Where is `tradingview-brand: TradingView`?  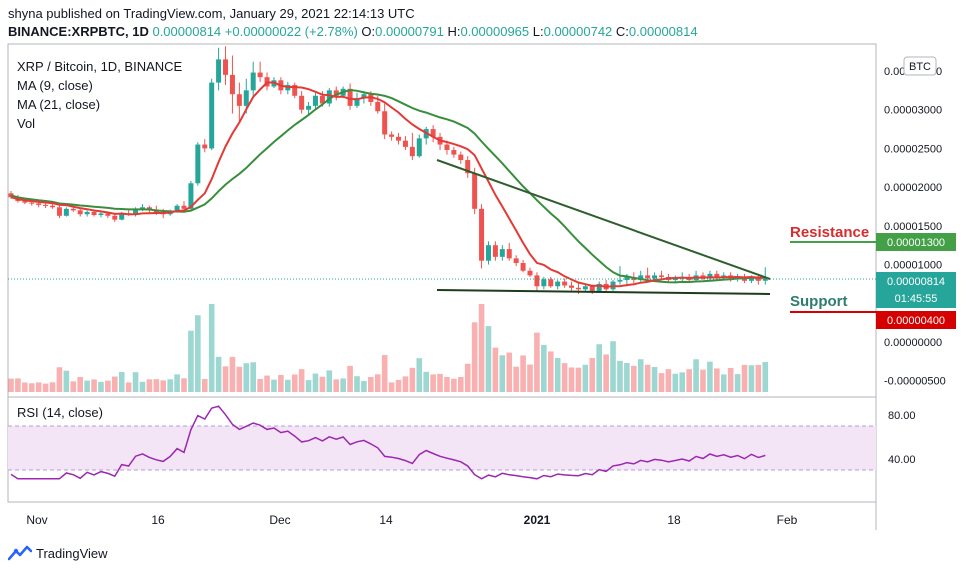 tradingview-brand: TradingView is located at coordinates (58, 553).